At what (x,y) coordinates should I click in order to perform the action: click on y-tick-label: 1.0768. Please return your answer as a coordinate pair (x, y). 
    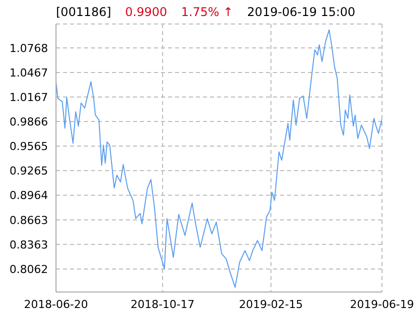
    Looking at the image, I should click on (29, 48).